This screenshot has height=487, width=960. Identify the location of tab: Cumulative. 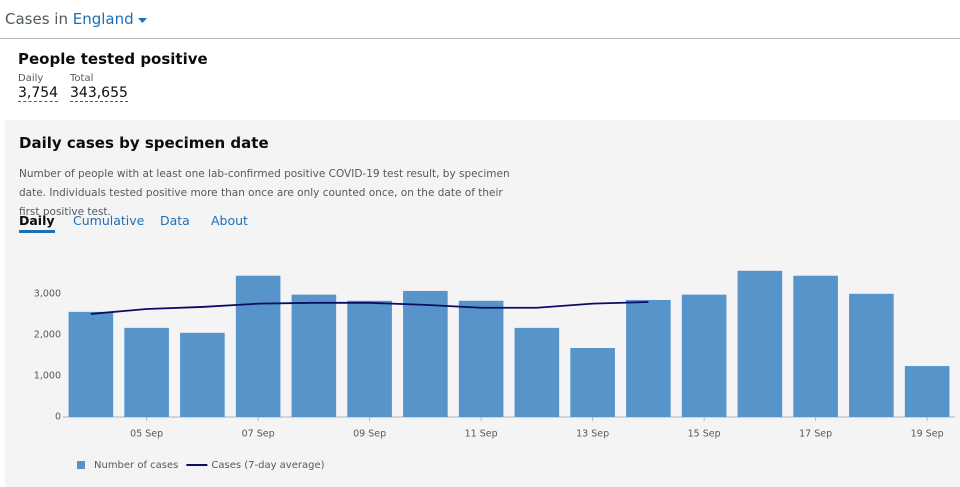
(109, 220).